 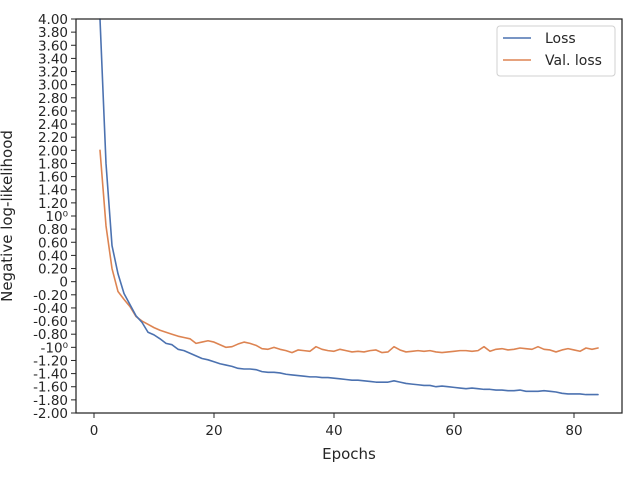 What do you see at coordinates (53, 112) in the screenshot?
I see `y-tick-label: 2.60` at bounding box center [53, 112].